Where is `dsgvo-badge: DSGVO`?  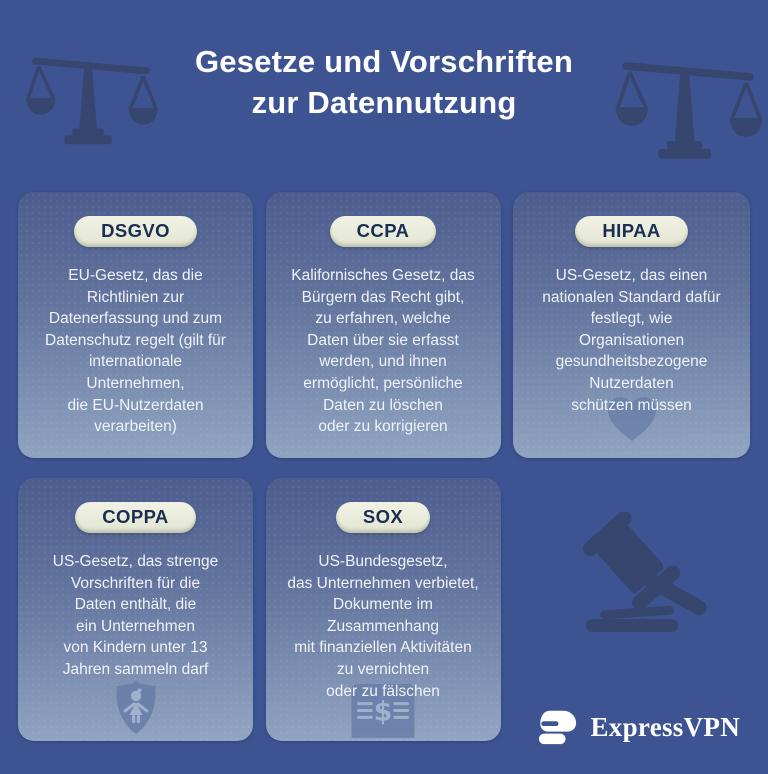
dsgvo-badge: DSGVO is located at coordinates (135, 231).